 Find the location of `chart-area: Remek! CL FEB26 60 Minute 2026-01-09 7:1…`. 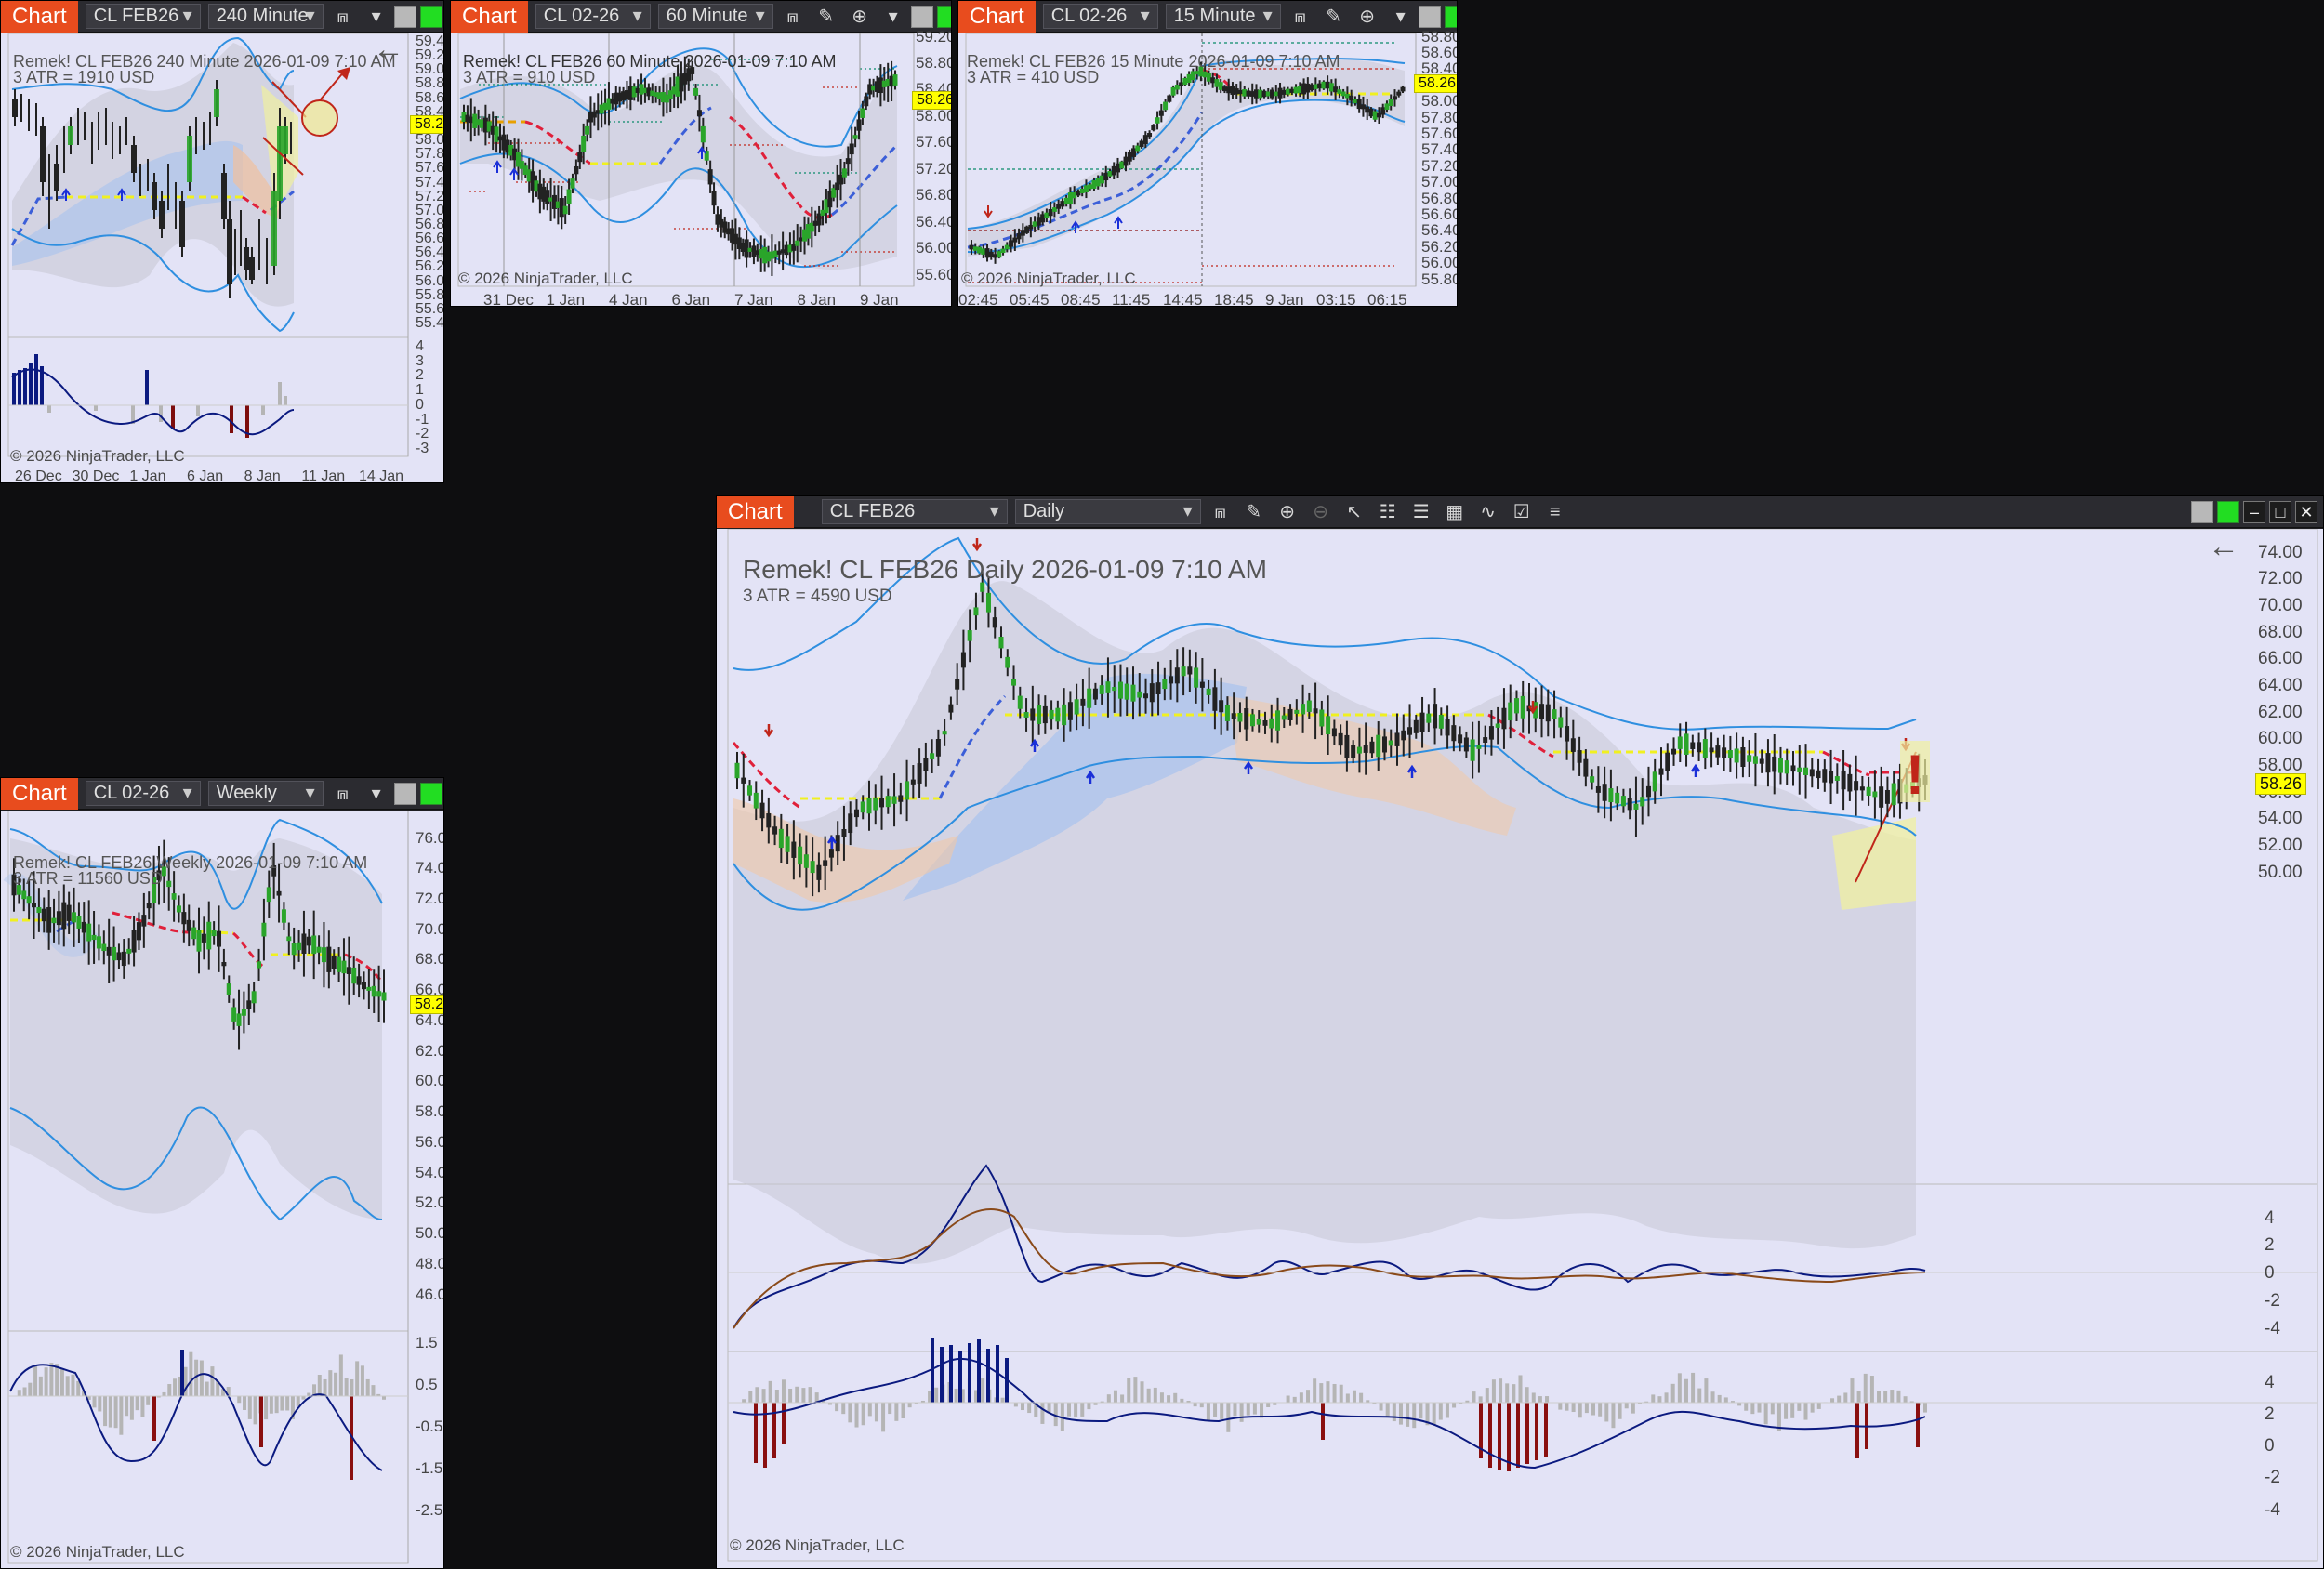

chart-area: Remek! CL FEB26 60 Minute 2026-01-09 7:1… is located at coordinates (701, 167).